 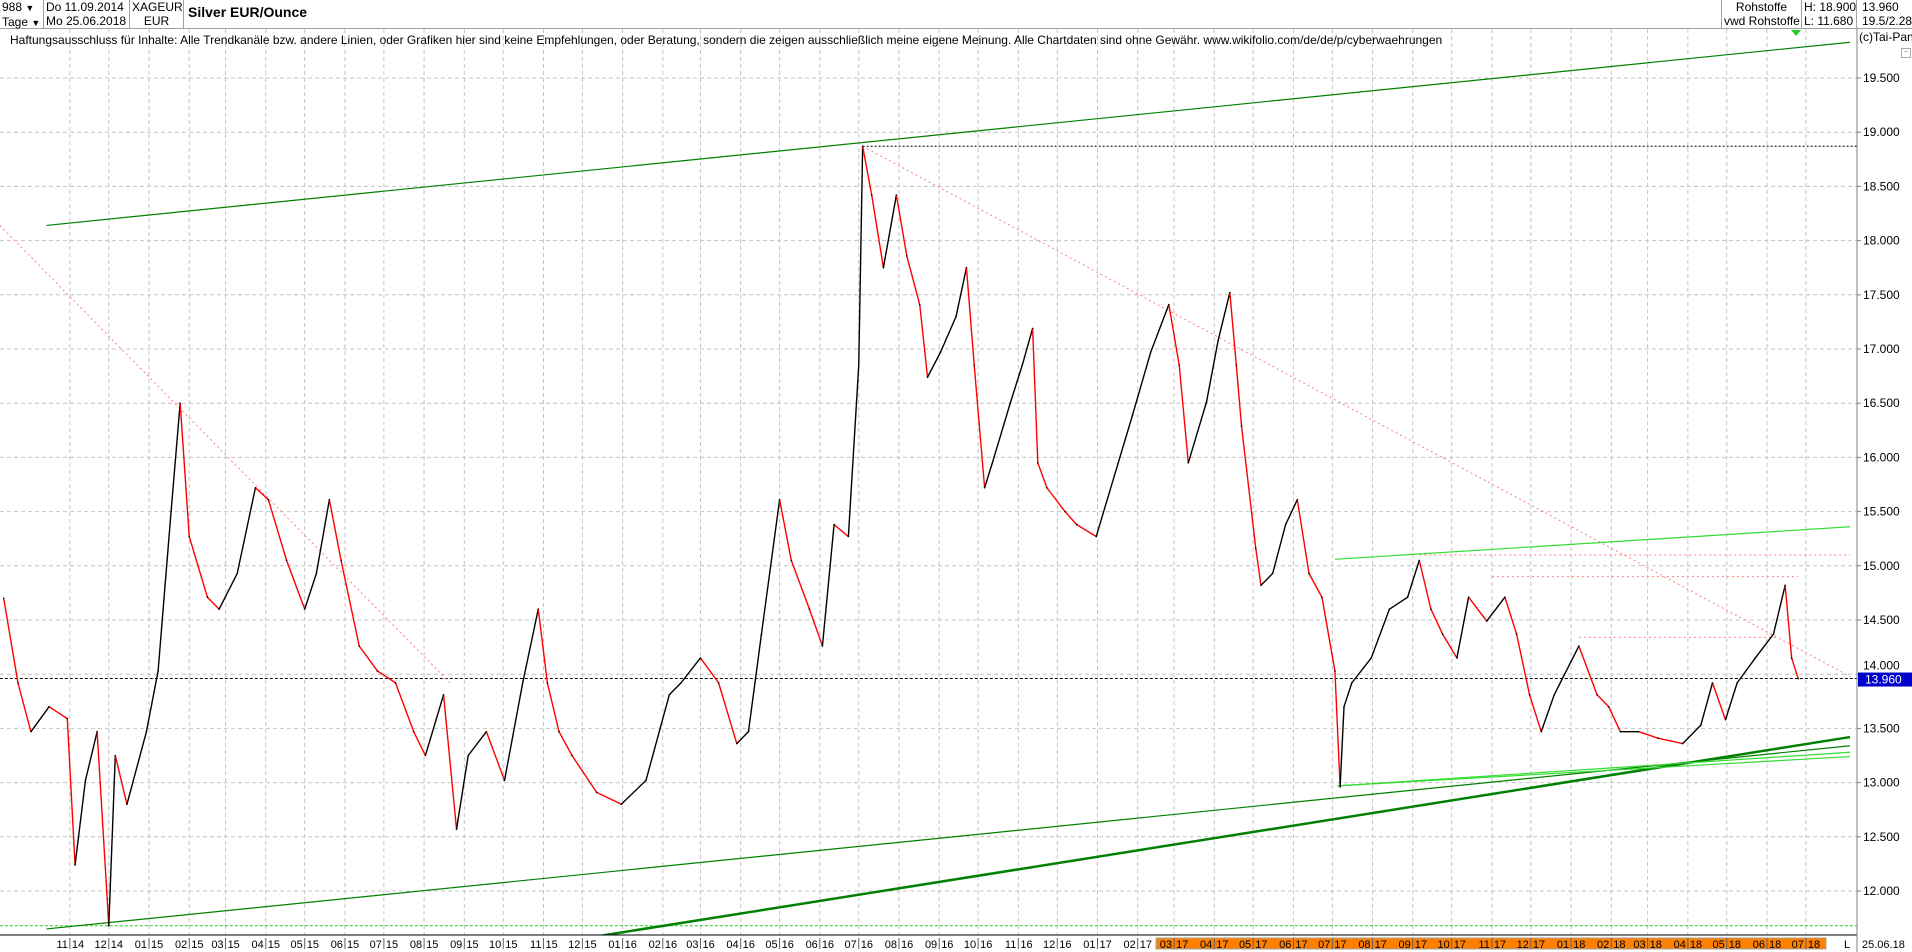 What do you see at coordinates (157, 7) in the screenshot?
I see `symbol: XAGEUR` at bounding box center [157, 7].